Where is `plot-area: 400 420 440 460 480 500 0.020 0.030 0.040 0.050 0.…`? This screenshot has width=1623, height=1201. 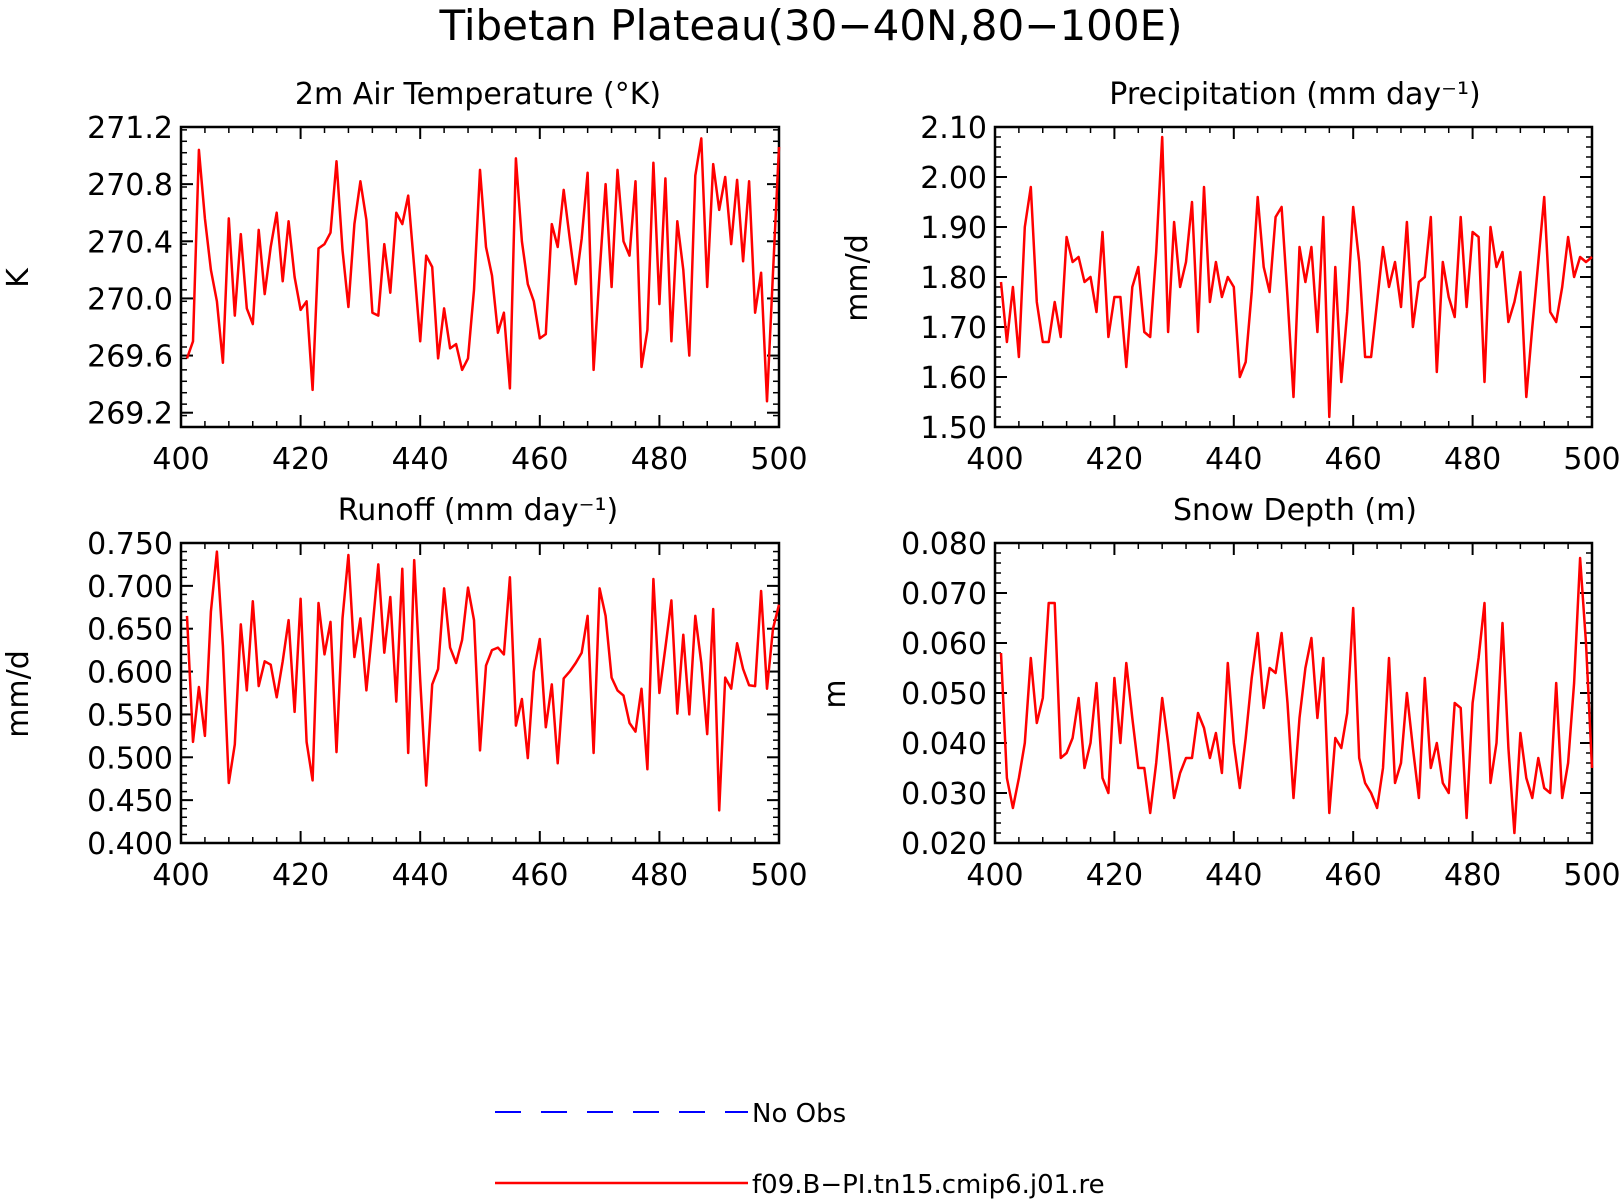 plot-area: 400 420 440 460 480 500 0.020 0.030 0.040 0.050 0.… is located at coordinates (1261, 710).